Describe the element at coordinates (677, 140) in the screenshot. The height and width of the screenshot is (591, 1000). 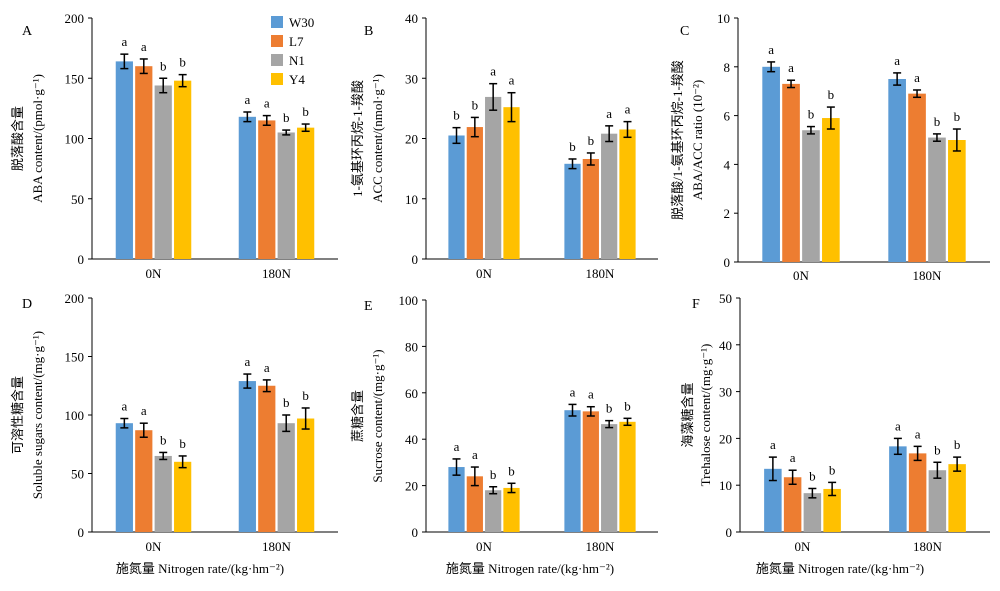
I see `y-axis-label-cn: 脱落酸/1-氨基环丙烷-1-羧酸` at that location.